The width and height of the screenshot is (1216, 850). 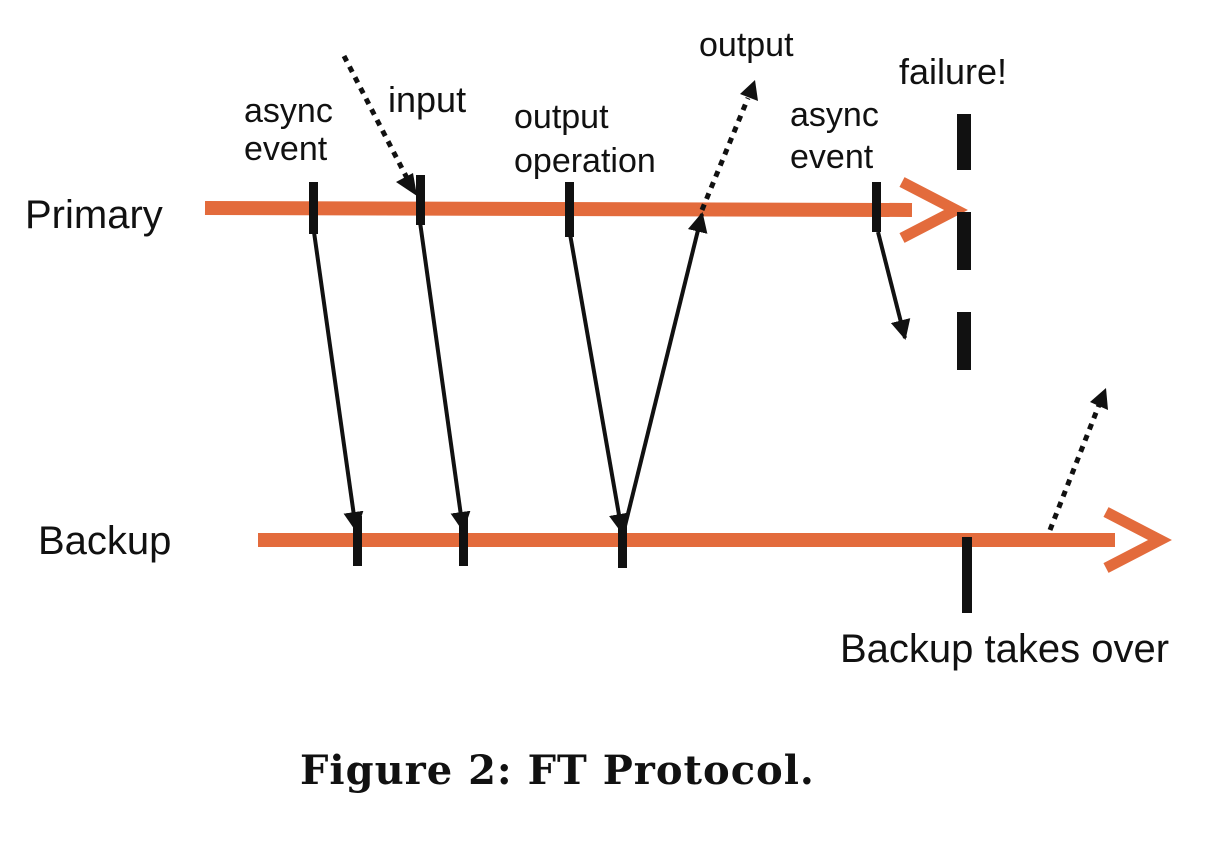 I want to click on input-label: input, so click(x=427, y=99).